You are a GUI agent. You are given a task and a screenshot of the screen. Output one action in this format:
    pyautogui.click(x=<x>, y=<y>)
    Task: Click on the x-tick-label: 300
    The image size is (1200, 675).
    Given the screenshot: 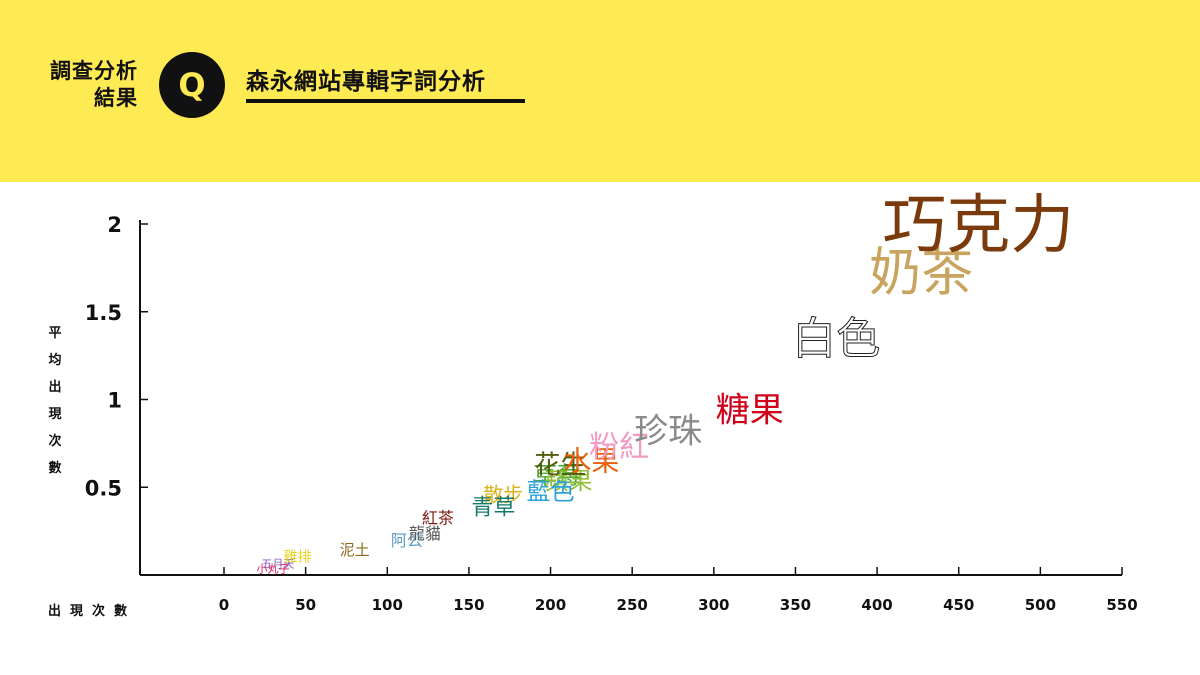 What is the action you would take?
    pyautogui.click(x=713, y=605)
    